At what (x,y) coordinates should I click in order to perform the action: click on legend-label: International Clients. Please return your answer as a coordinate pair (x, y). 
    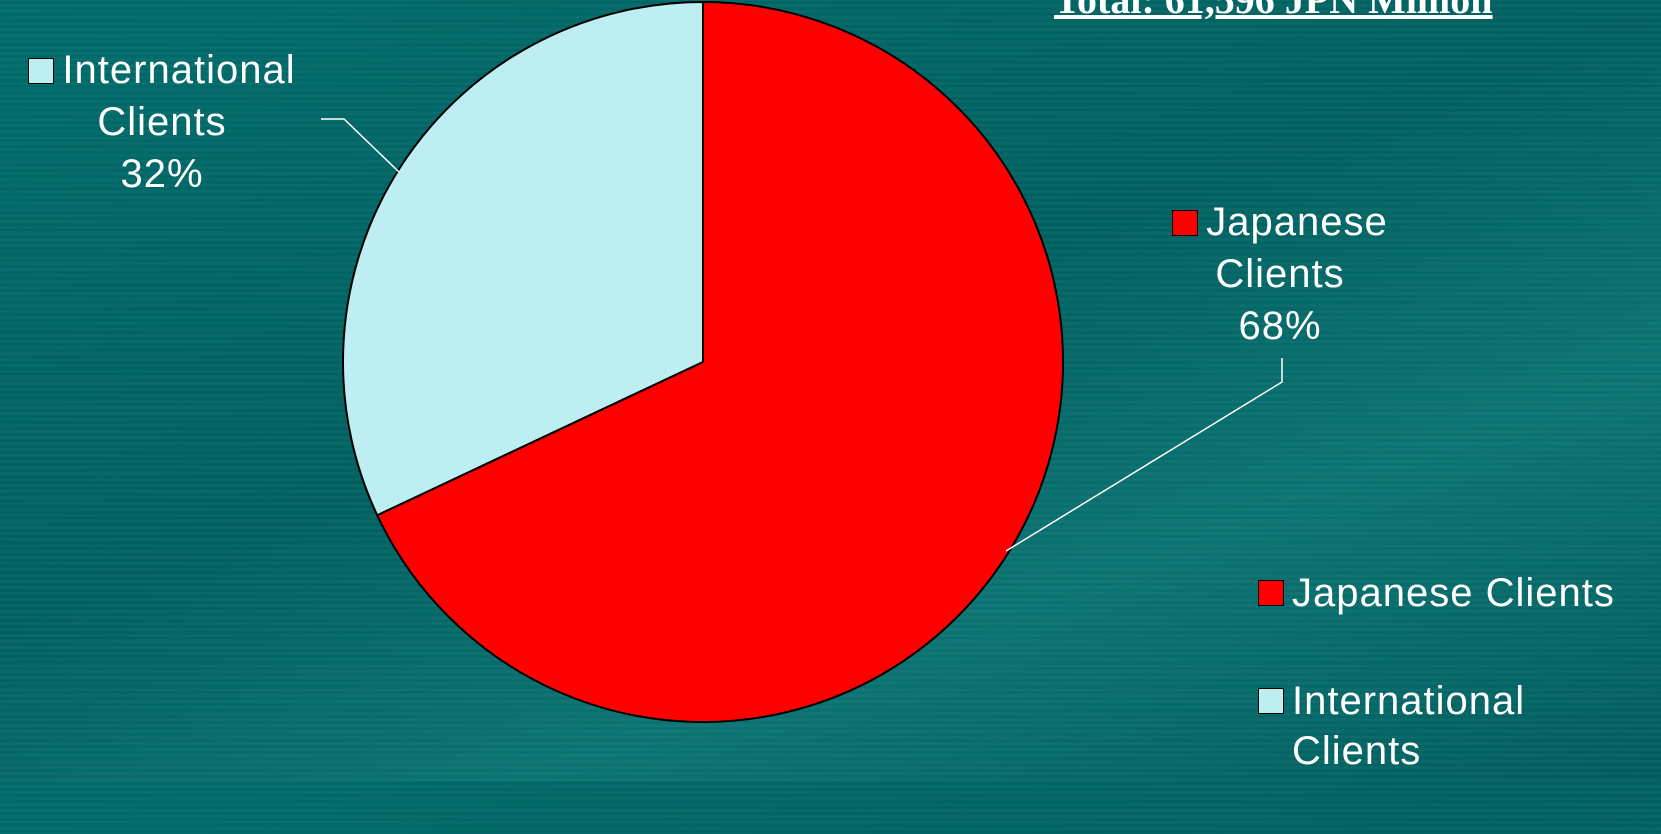
    Looking at the image, I should click on (1409, 726).